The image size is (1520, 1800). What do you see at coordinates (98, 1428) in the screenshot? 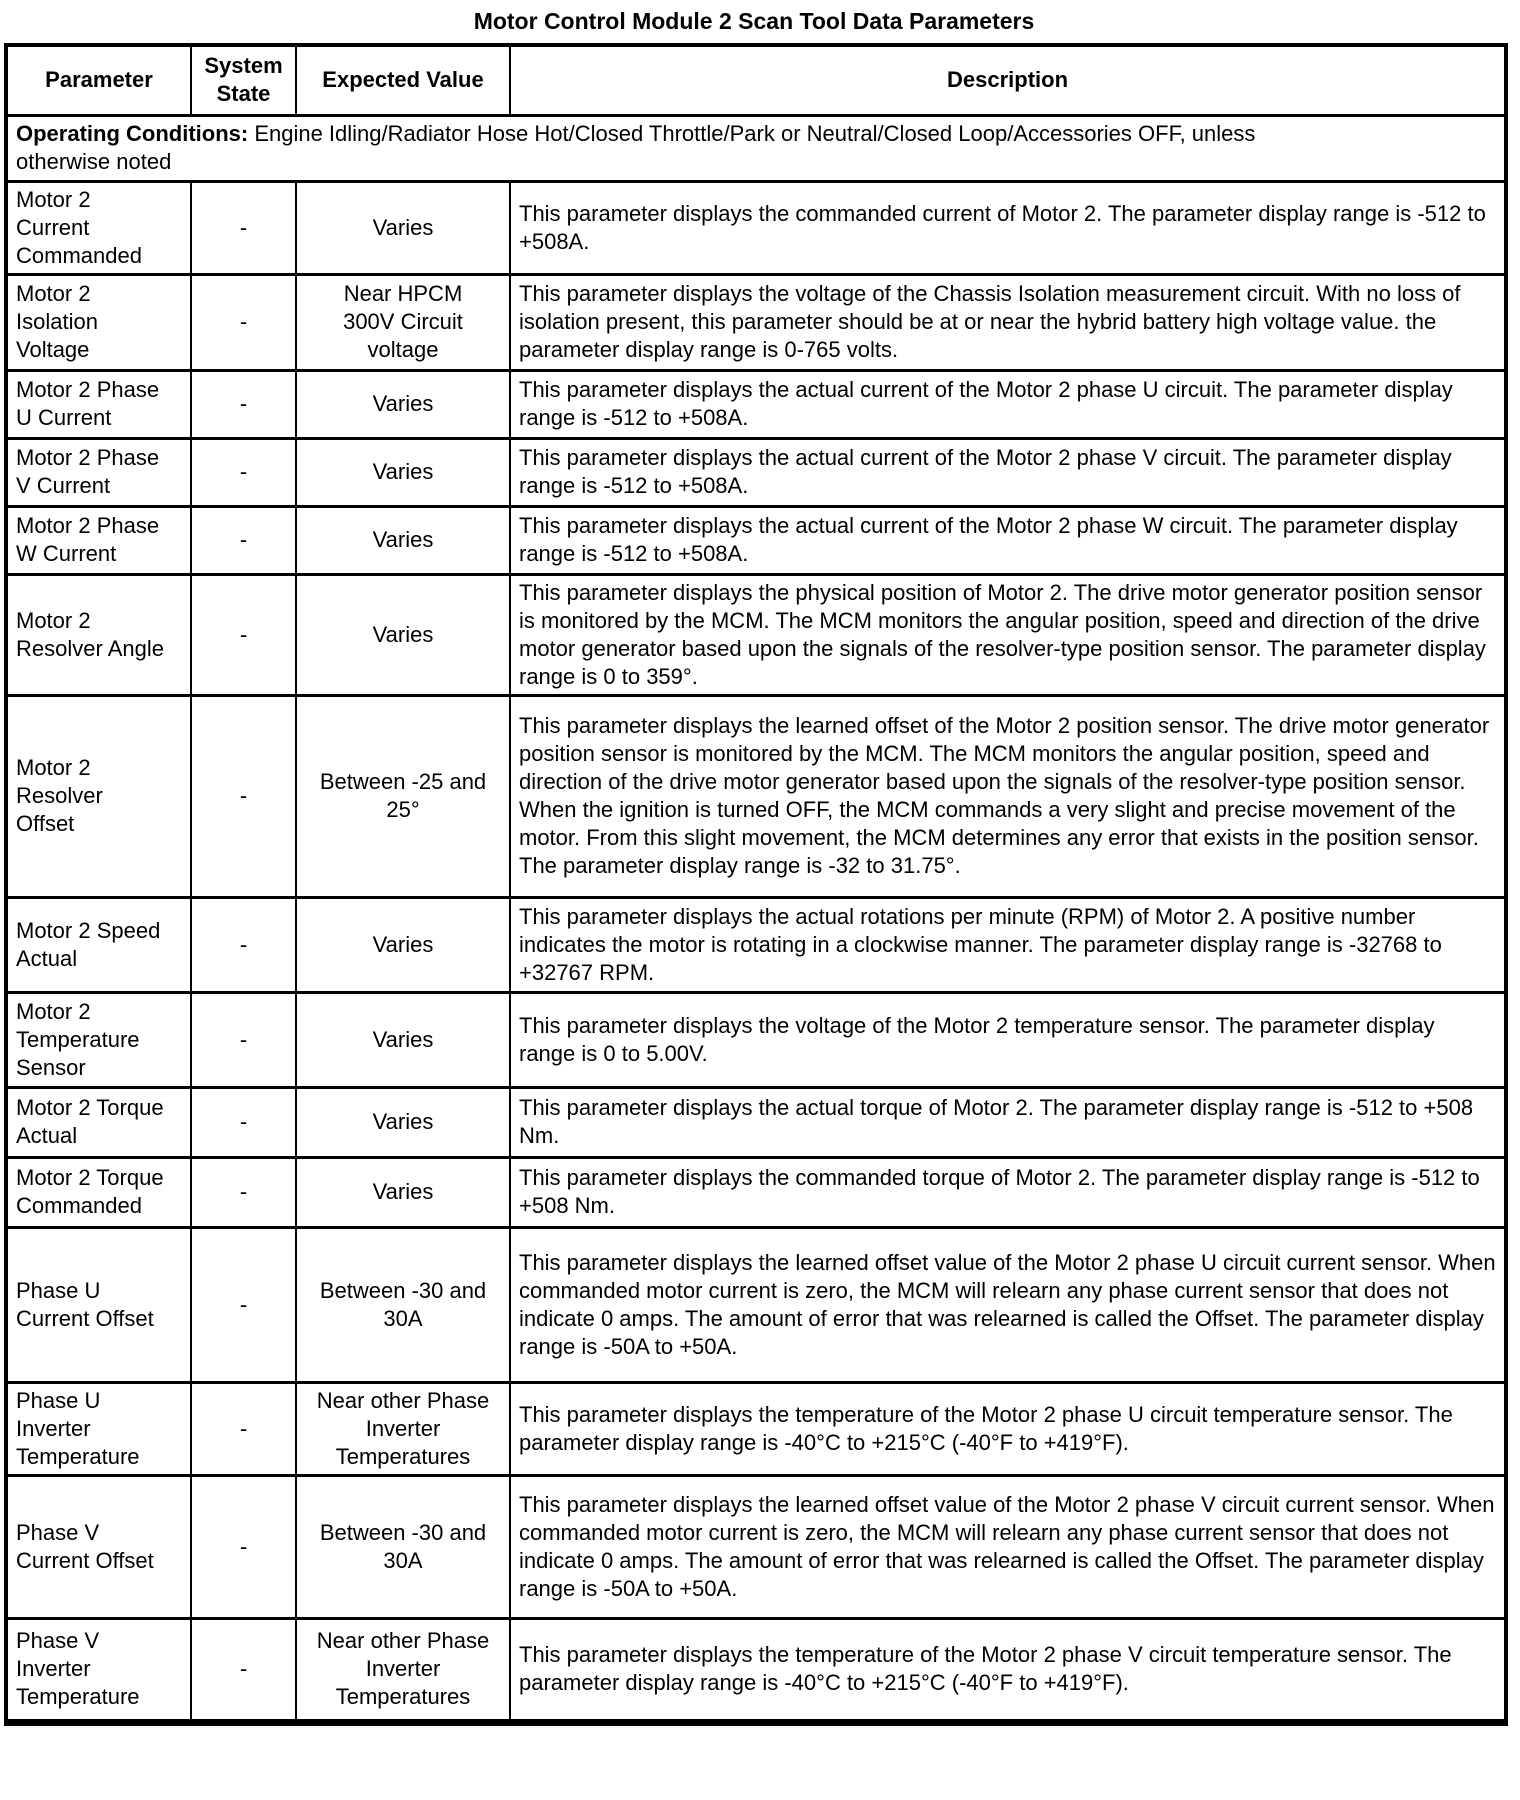
I see `parameter-cell: Phase U Inverter Temperature` at bounding box center [98, 1428].